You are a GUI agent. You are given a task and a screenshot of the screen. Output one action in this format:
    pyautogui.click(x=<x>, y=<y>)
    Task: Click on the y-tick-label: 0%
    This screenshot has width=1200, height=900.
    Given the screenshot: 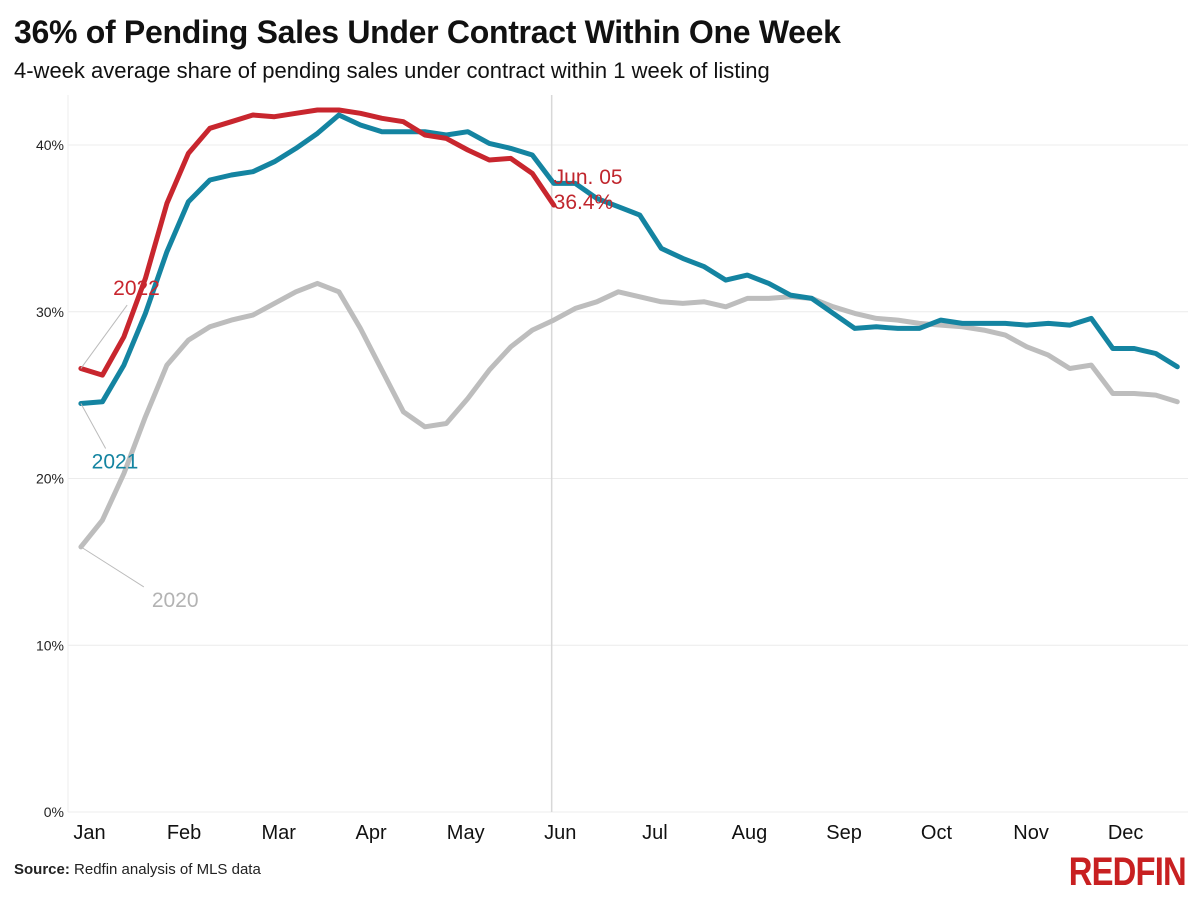 What is the action you would take?
    pyautogui.click(x=54, y=812)
    